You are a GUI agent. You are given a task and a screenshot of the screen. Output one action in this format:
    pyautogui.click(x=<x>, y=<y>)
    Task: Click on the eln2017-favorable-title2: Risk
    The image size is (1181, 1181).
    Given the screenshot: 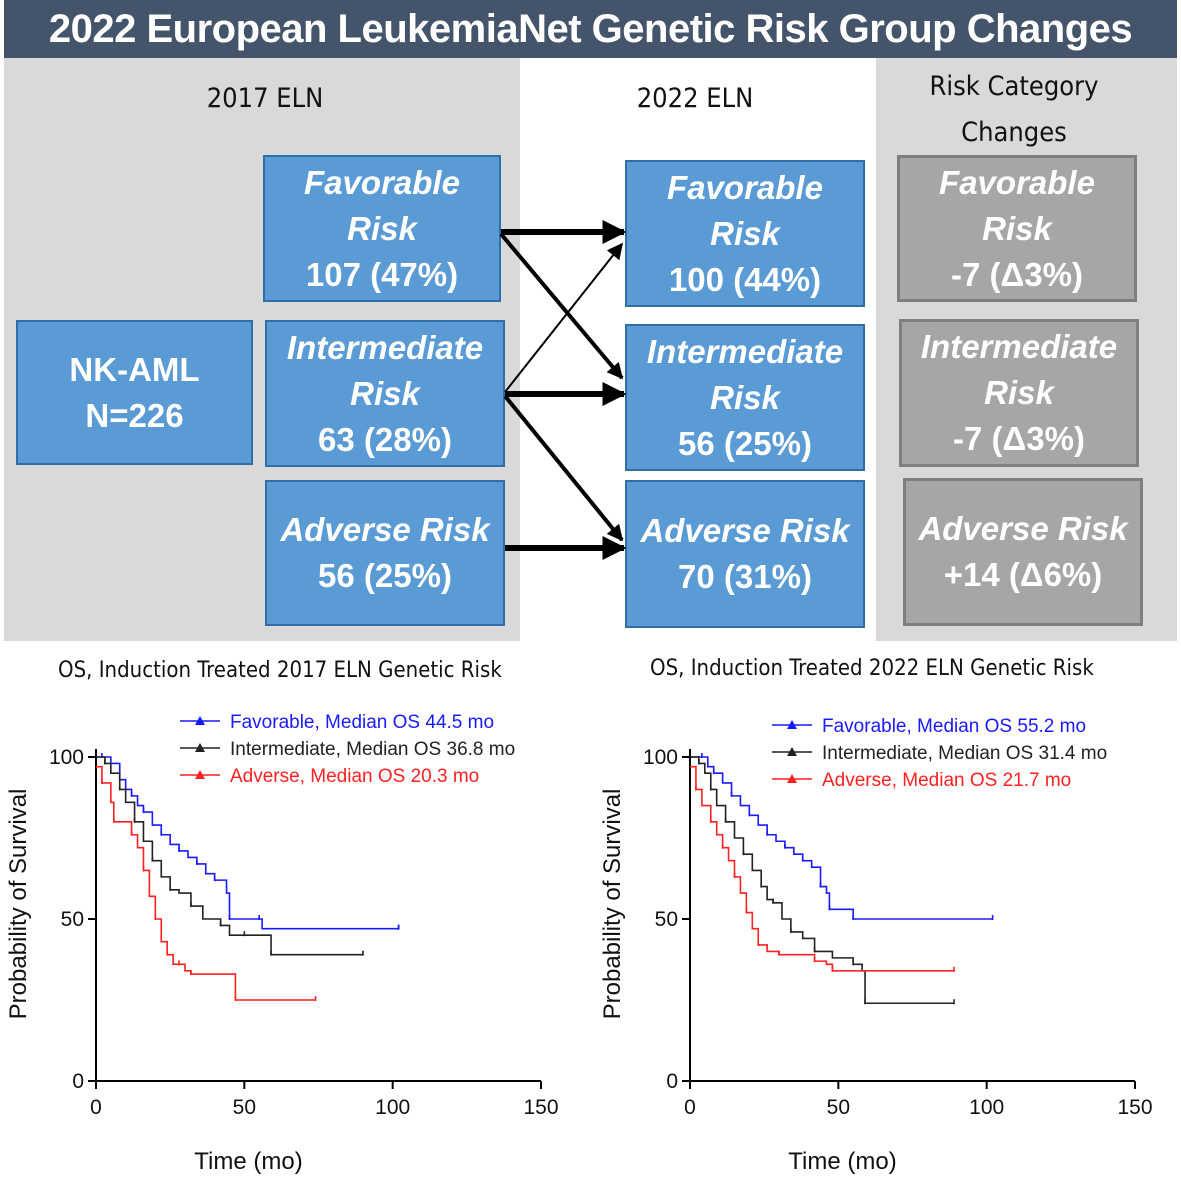 What is the action you would take?
    pyautogui.click(x=382, y=228)
    